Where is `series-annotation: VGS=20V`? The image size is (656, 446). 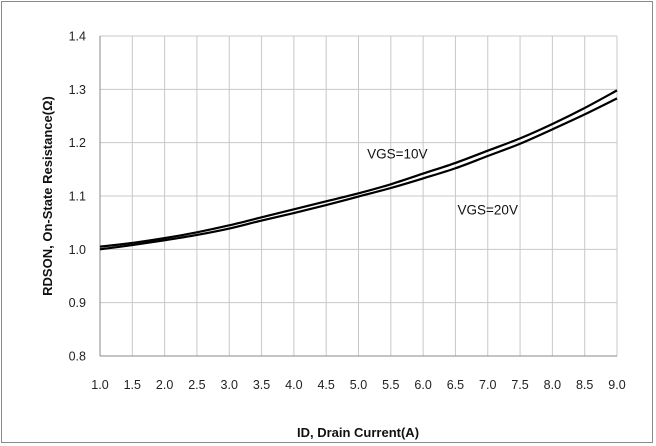 series-annotation: VGS=20V is located at coordinates (488, 210).